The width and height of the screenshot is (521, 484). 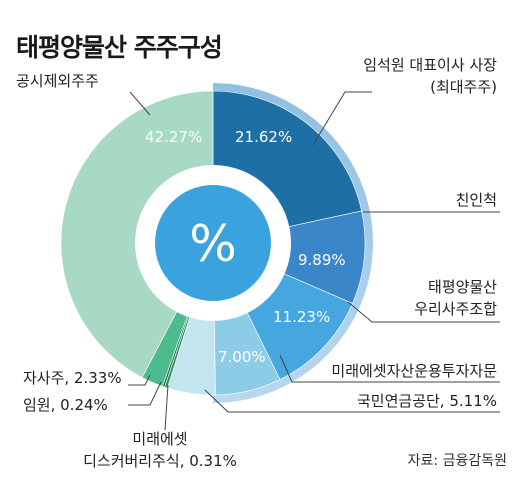 I want to click on value-label-0: 21.62%, so click(x=263, y=137).